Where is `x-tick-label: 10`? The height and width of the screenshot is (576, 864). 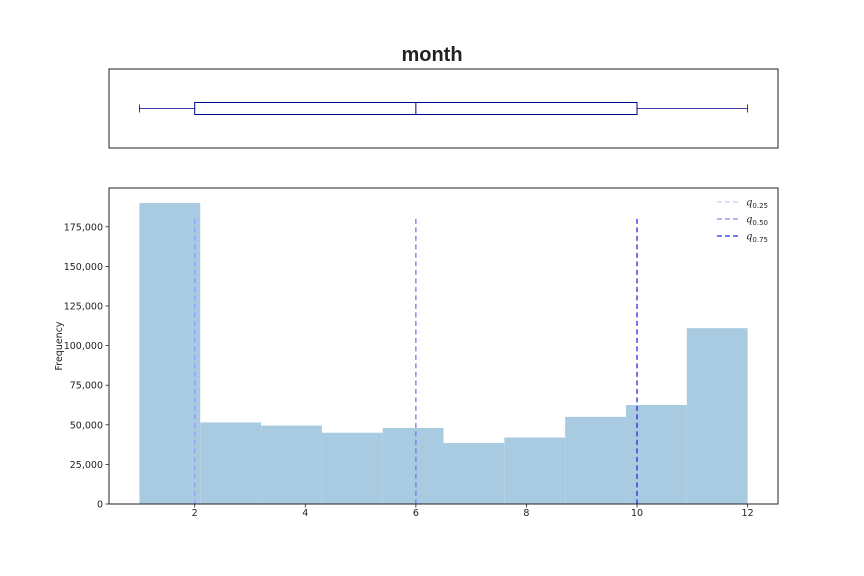 x-tick-label: 10 is located at coordinates (637, 513).